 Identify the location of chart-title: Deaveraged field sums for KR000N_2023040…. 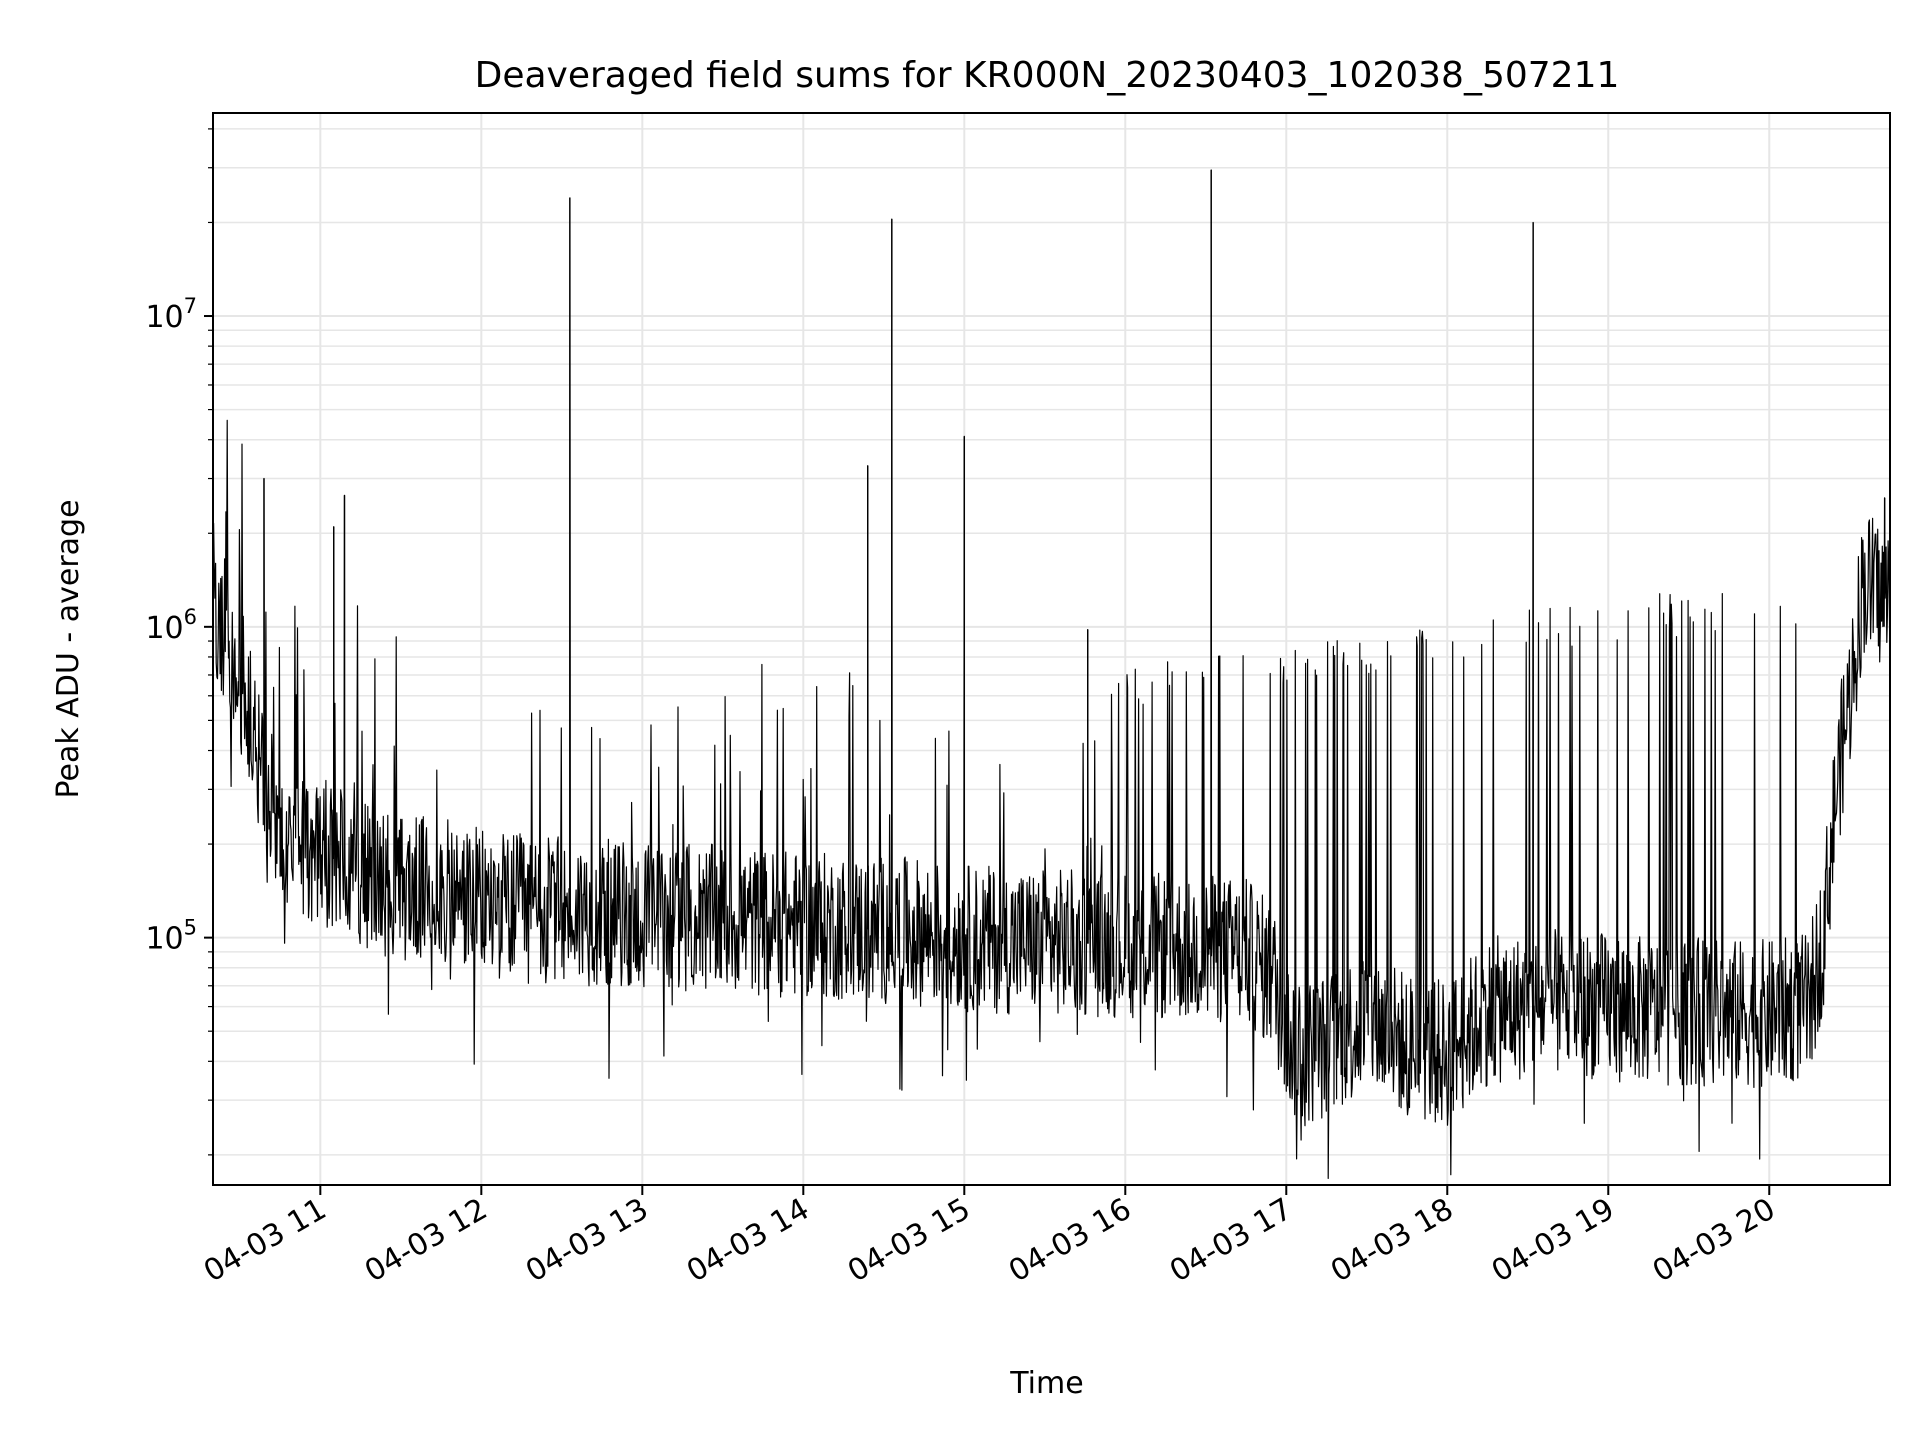
(1047, 75).